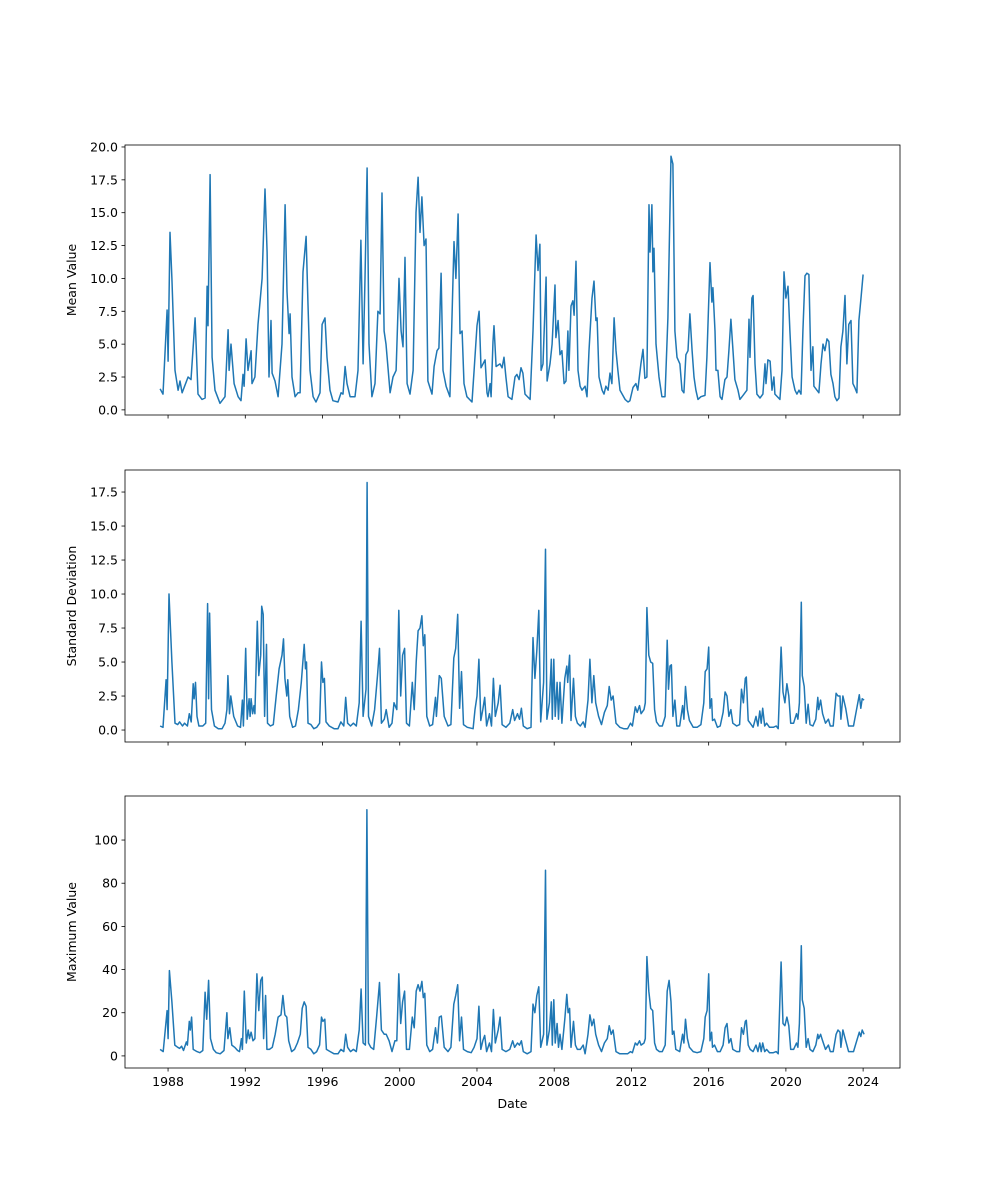  I want to click on y-axis-label: Mean Value, so click(71, 280).